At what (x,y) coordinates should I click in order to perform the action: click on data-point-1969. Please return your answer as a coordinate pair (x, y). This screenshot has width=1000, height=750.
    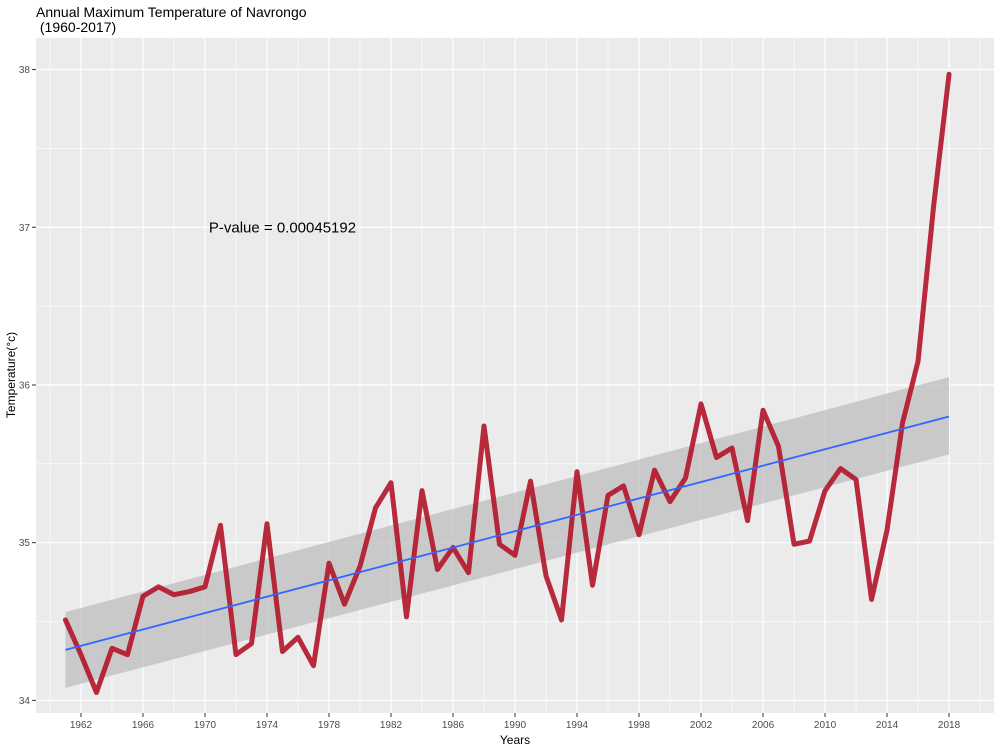
    Looking at the image, I should click on (189, 591).